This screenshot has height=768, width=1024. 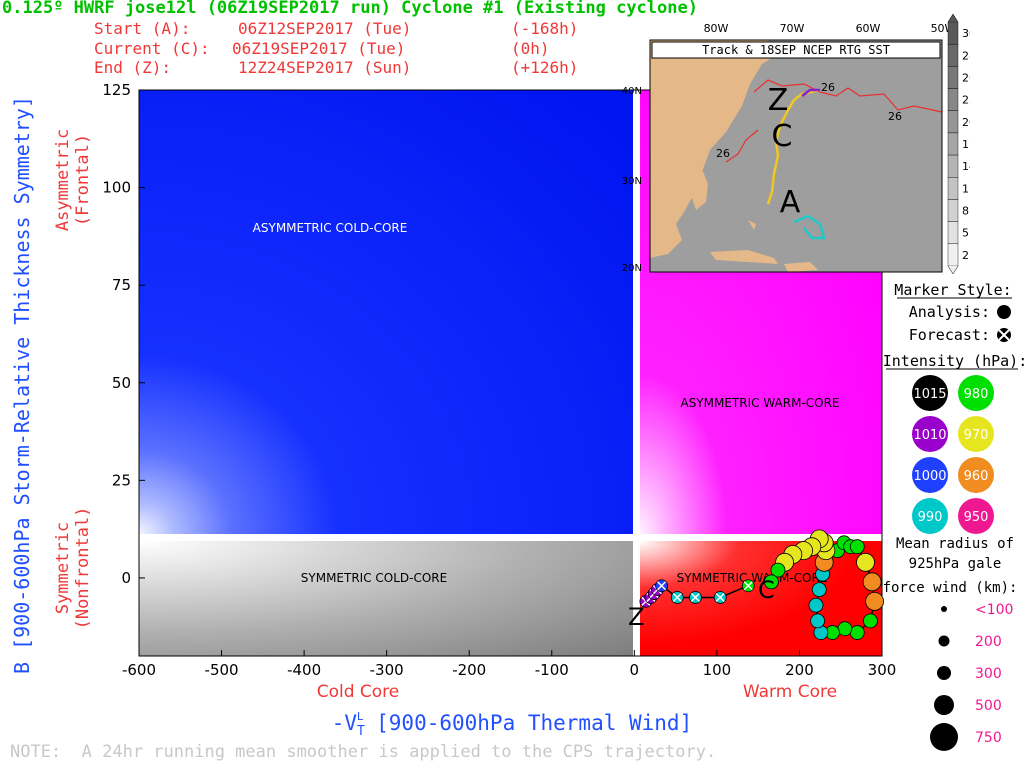 What do you see at coordinates (632, 181) in the screenshot?
I see `lat-tick: 30N` at bounding box center [632, 181].